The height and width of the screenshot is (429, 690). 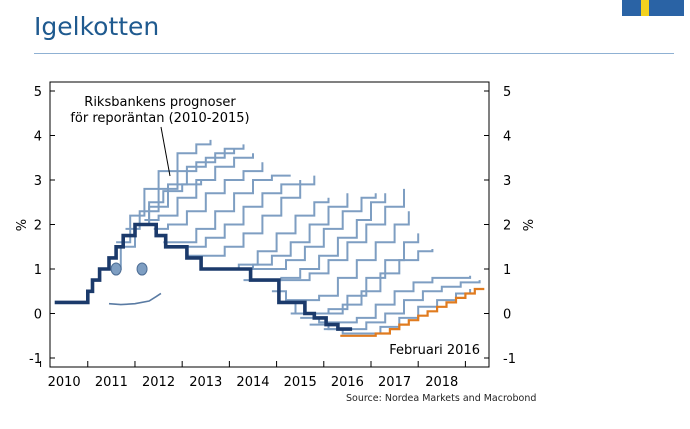 I want to click on annotation-pointer, so click(x=165, y=151).